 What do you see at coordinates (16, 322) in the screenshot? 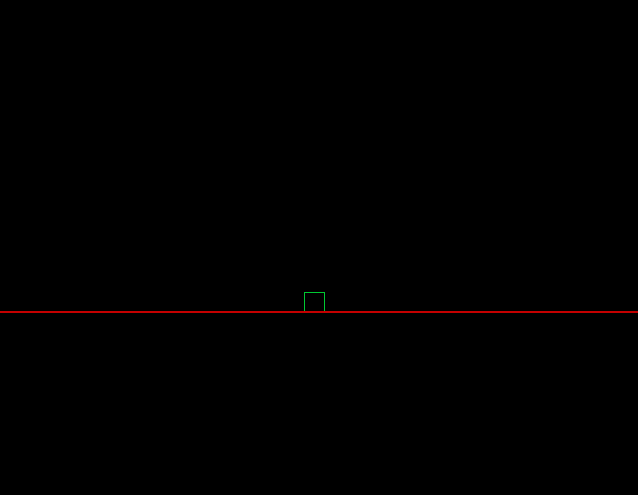
I see `indicator-header` at bounding box center [16, 322].